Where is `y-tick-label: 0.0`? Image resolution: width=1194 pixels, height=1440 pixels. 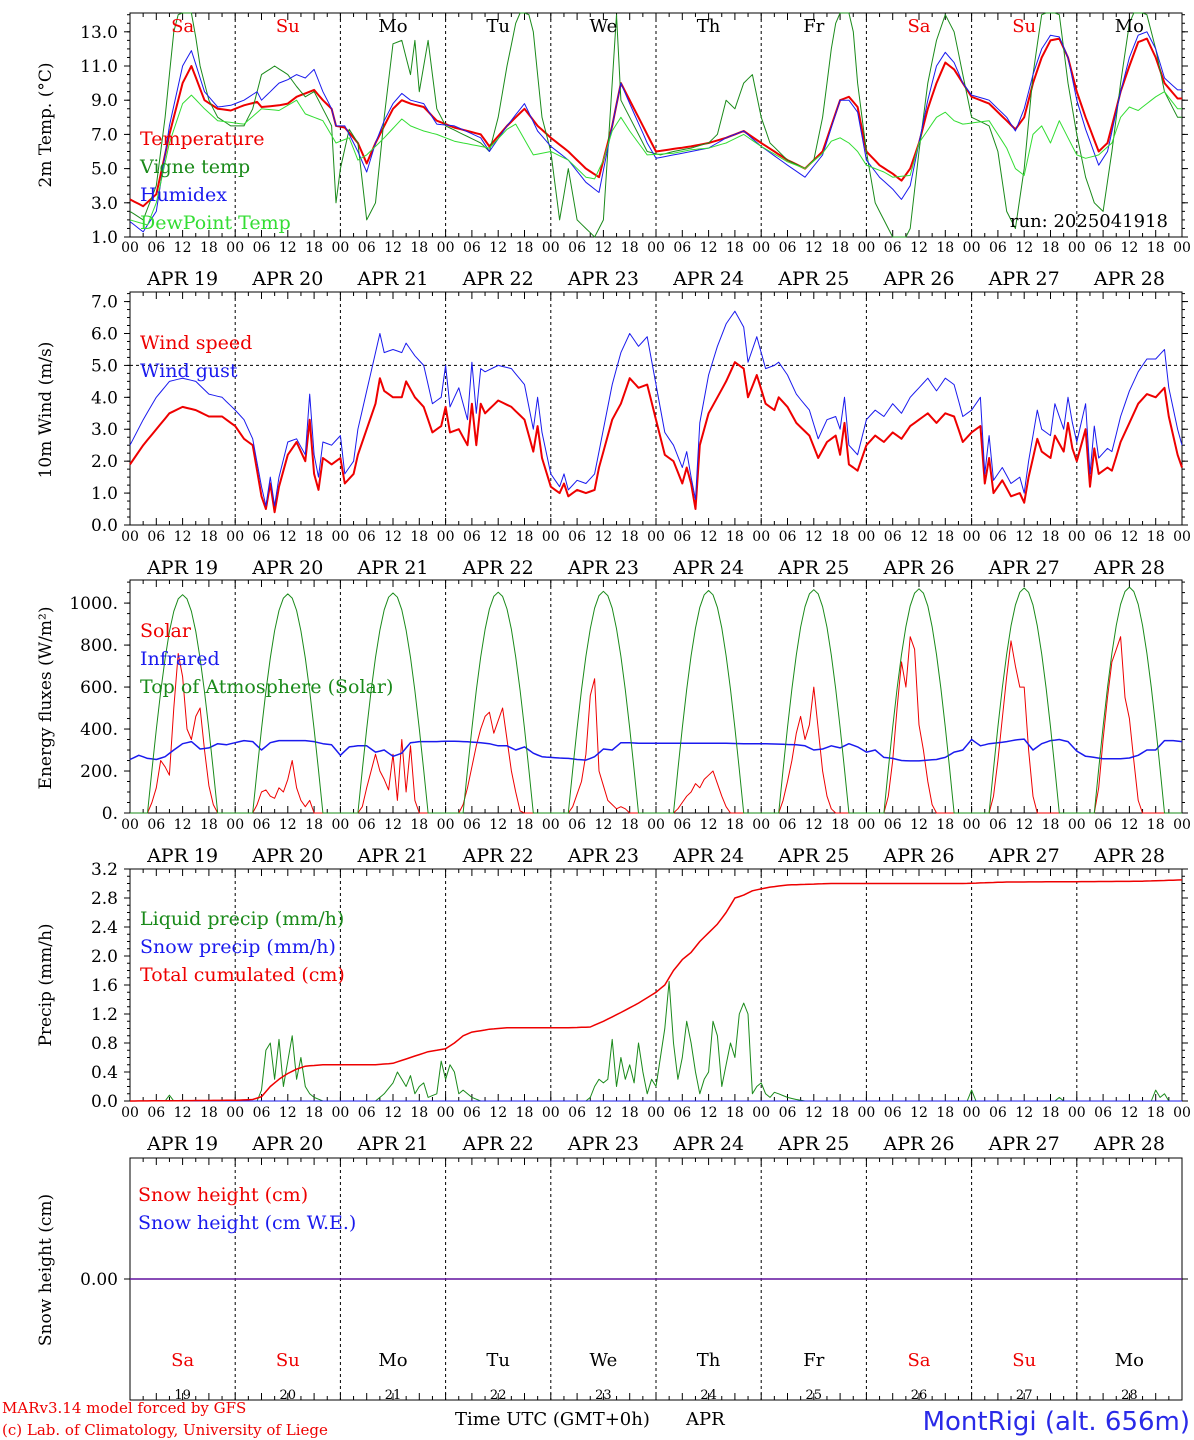 y-tick-label: 0.0 is located at coordinates (104, 526).